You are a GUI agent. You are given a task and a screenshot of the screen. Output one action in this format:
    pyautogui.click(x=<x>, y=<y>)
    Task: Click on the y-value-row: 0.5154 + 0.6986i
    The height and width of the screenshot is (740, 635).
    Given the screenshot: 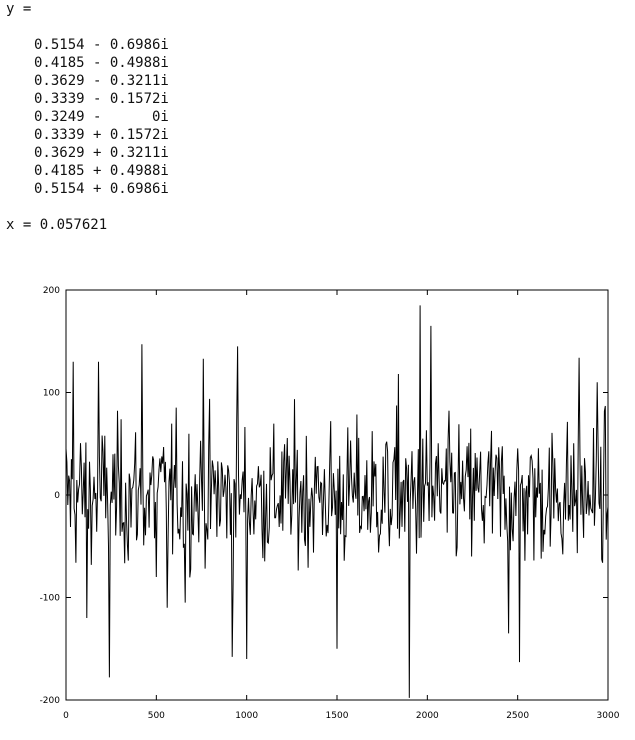 What is the action you would take?
    pyautogui.click(x=101, y=189)
    